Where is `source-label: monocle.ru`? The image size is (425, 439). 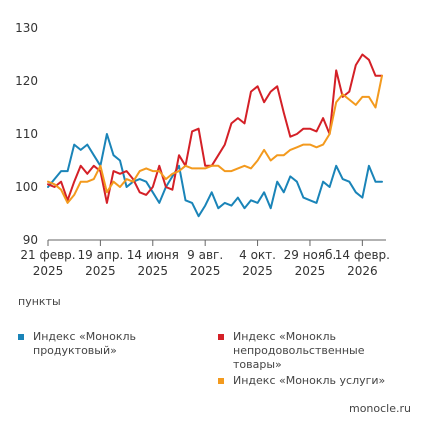 source-label: monocle.ru is located at coordinates (380, 408).